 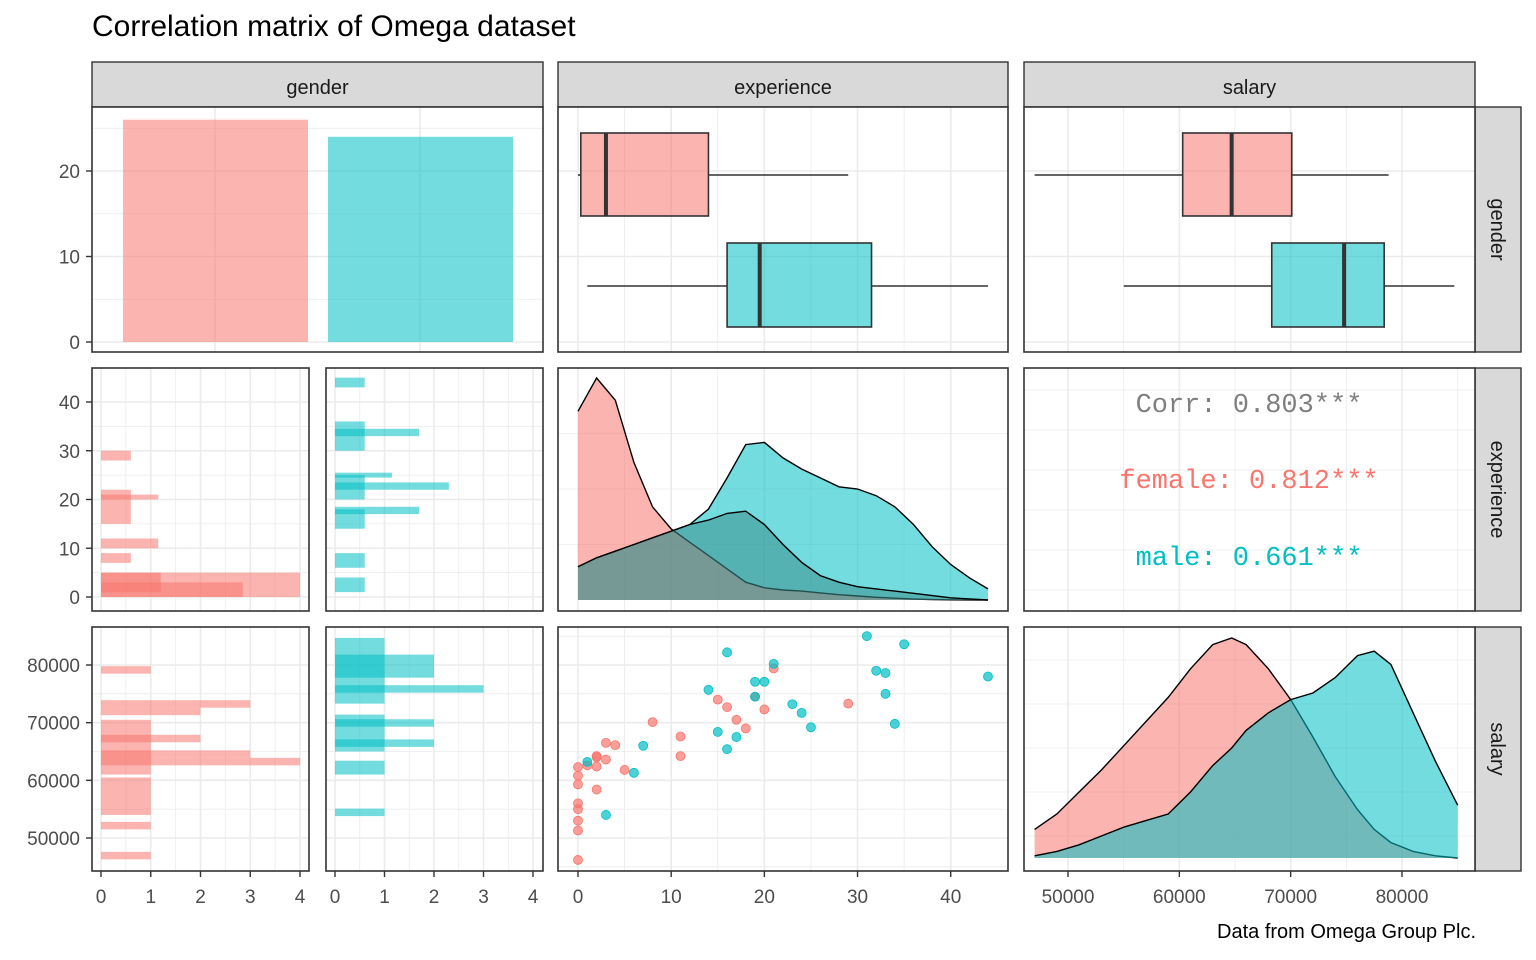 What do you see at coordinates (420, 239) in the screenshot?
I see `bar-male` at bounding box center [420, 239].